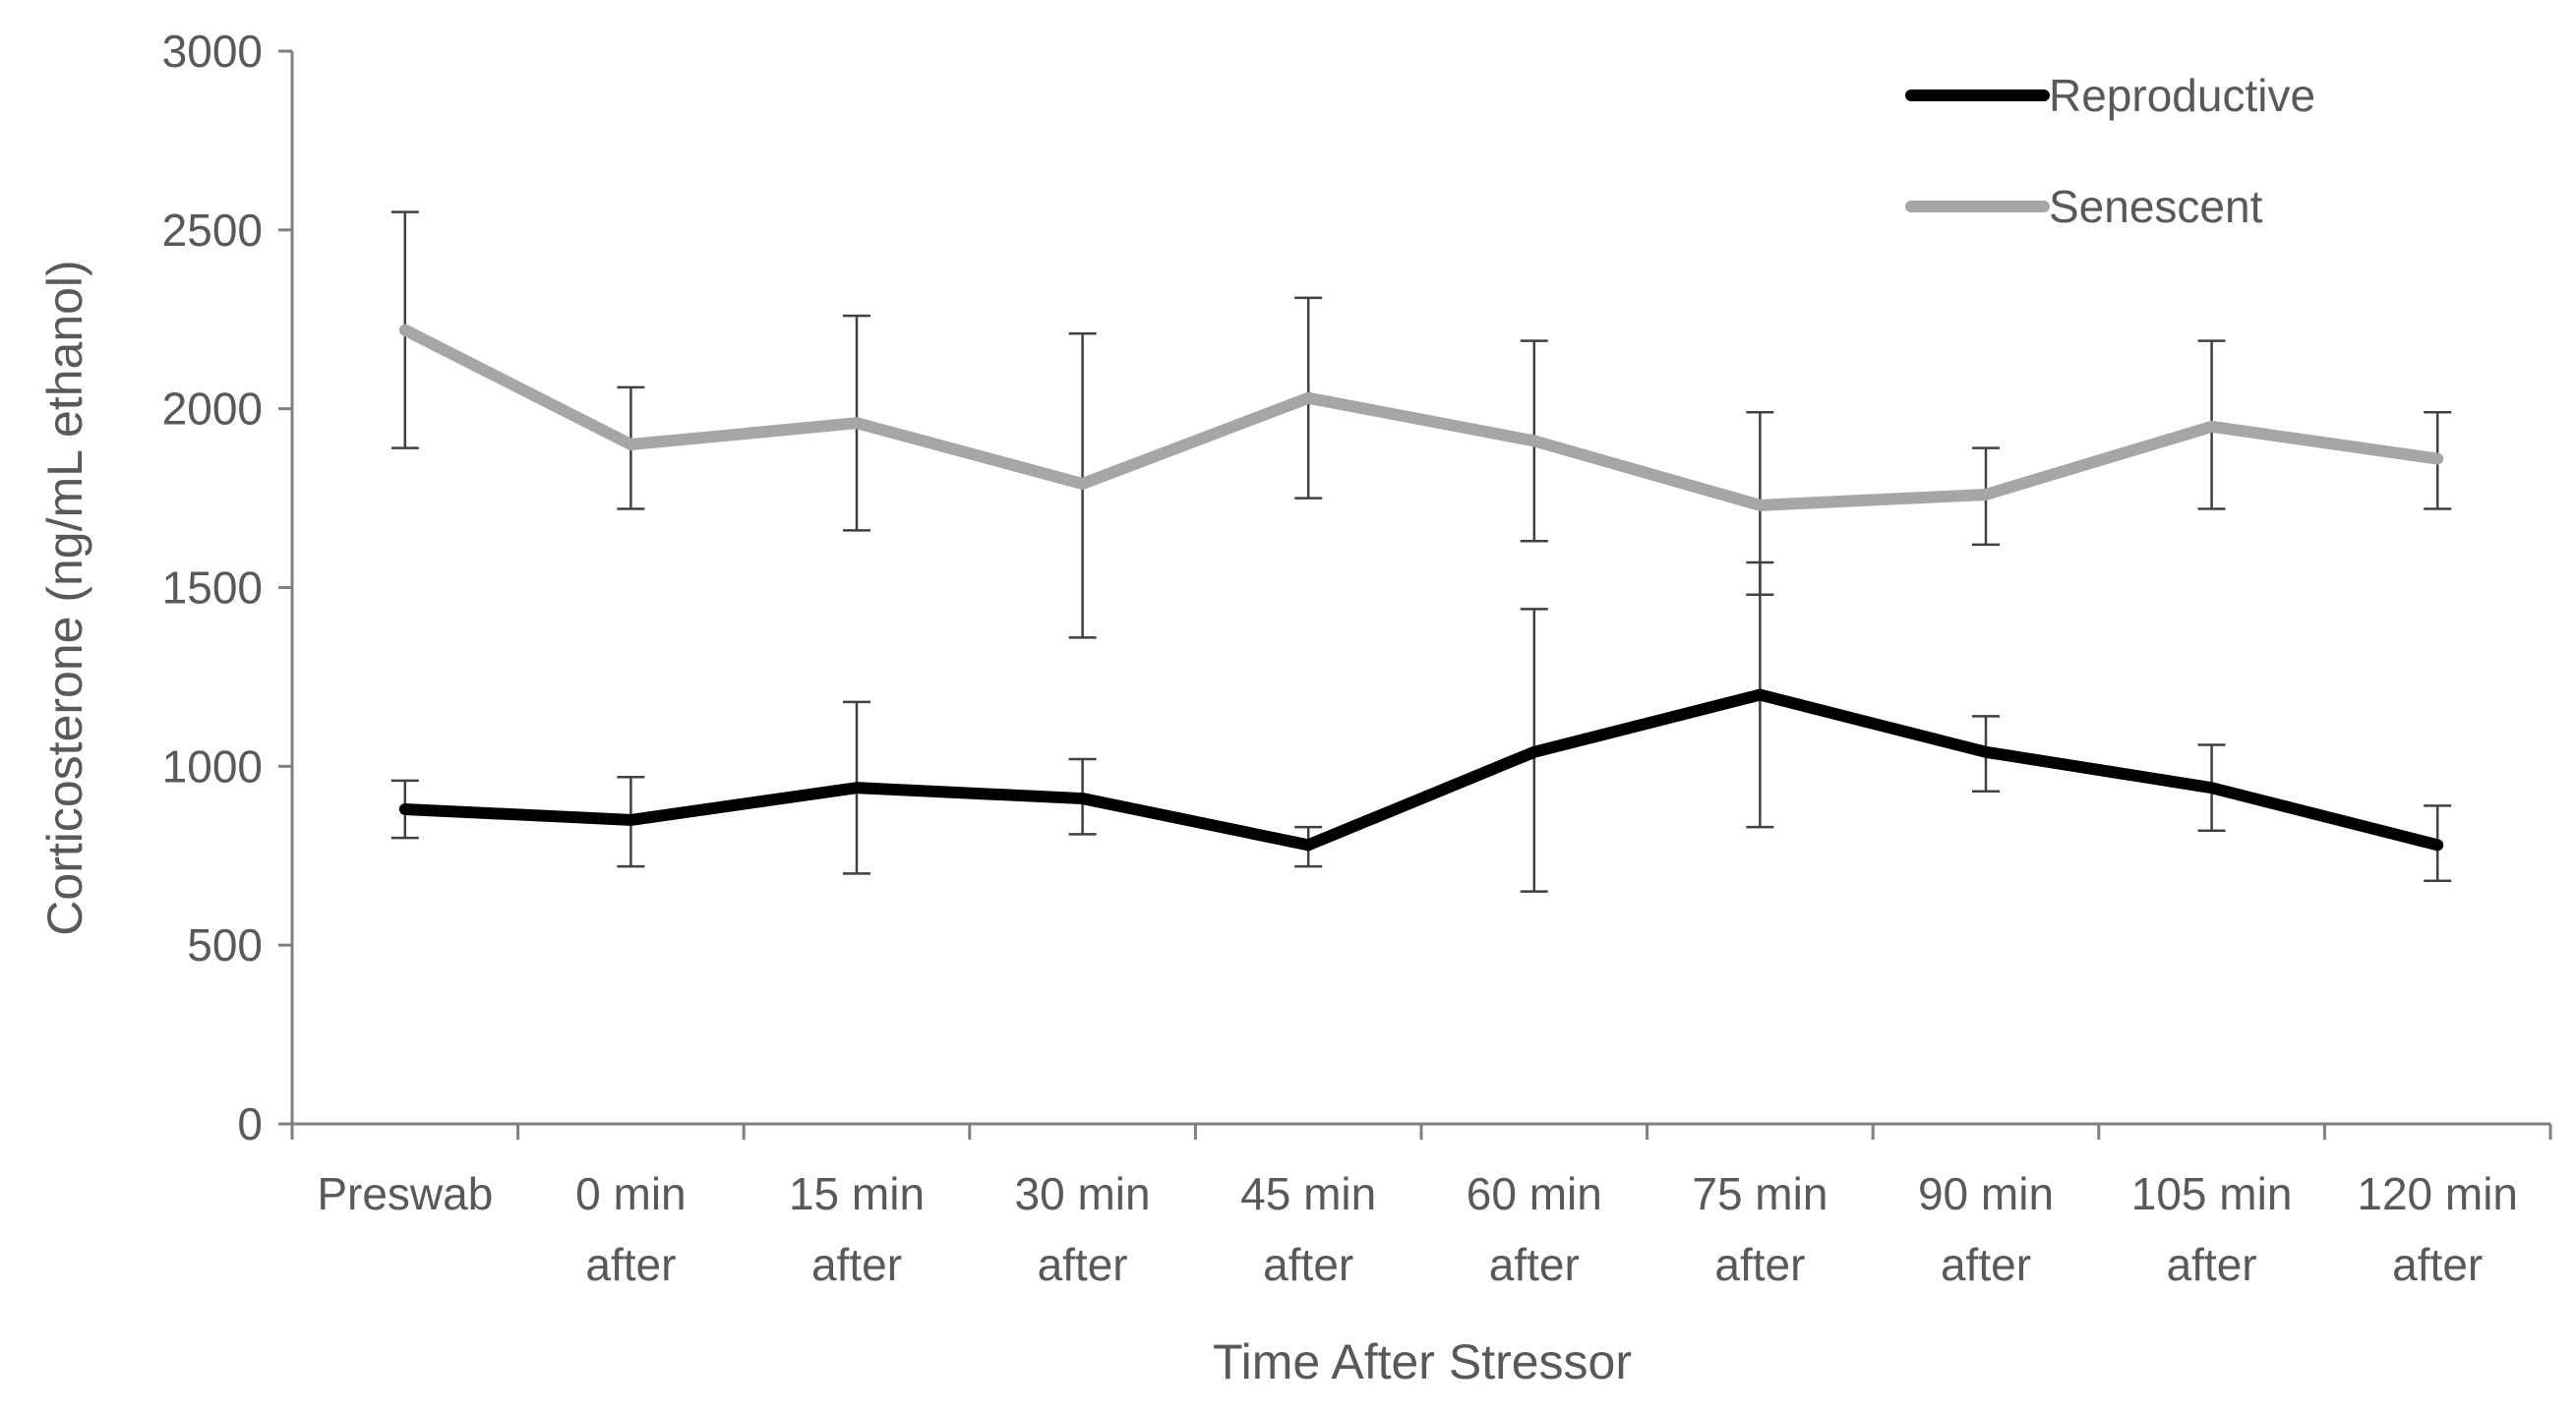 The height and width of the screenshot is (1414, 2576). Describe the element at coordinates (2156, 206) in the screenshot. I see `legend-label: Senescent` at that location.